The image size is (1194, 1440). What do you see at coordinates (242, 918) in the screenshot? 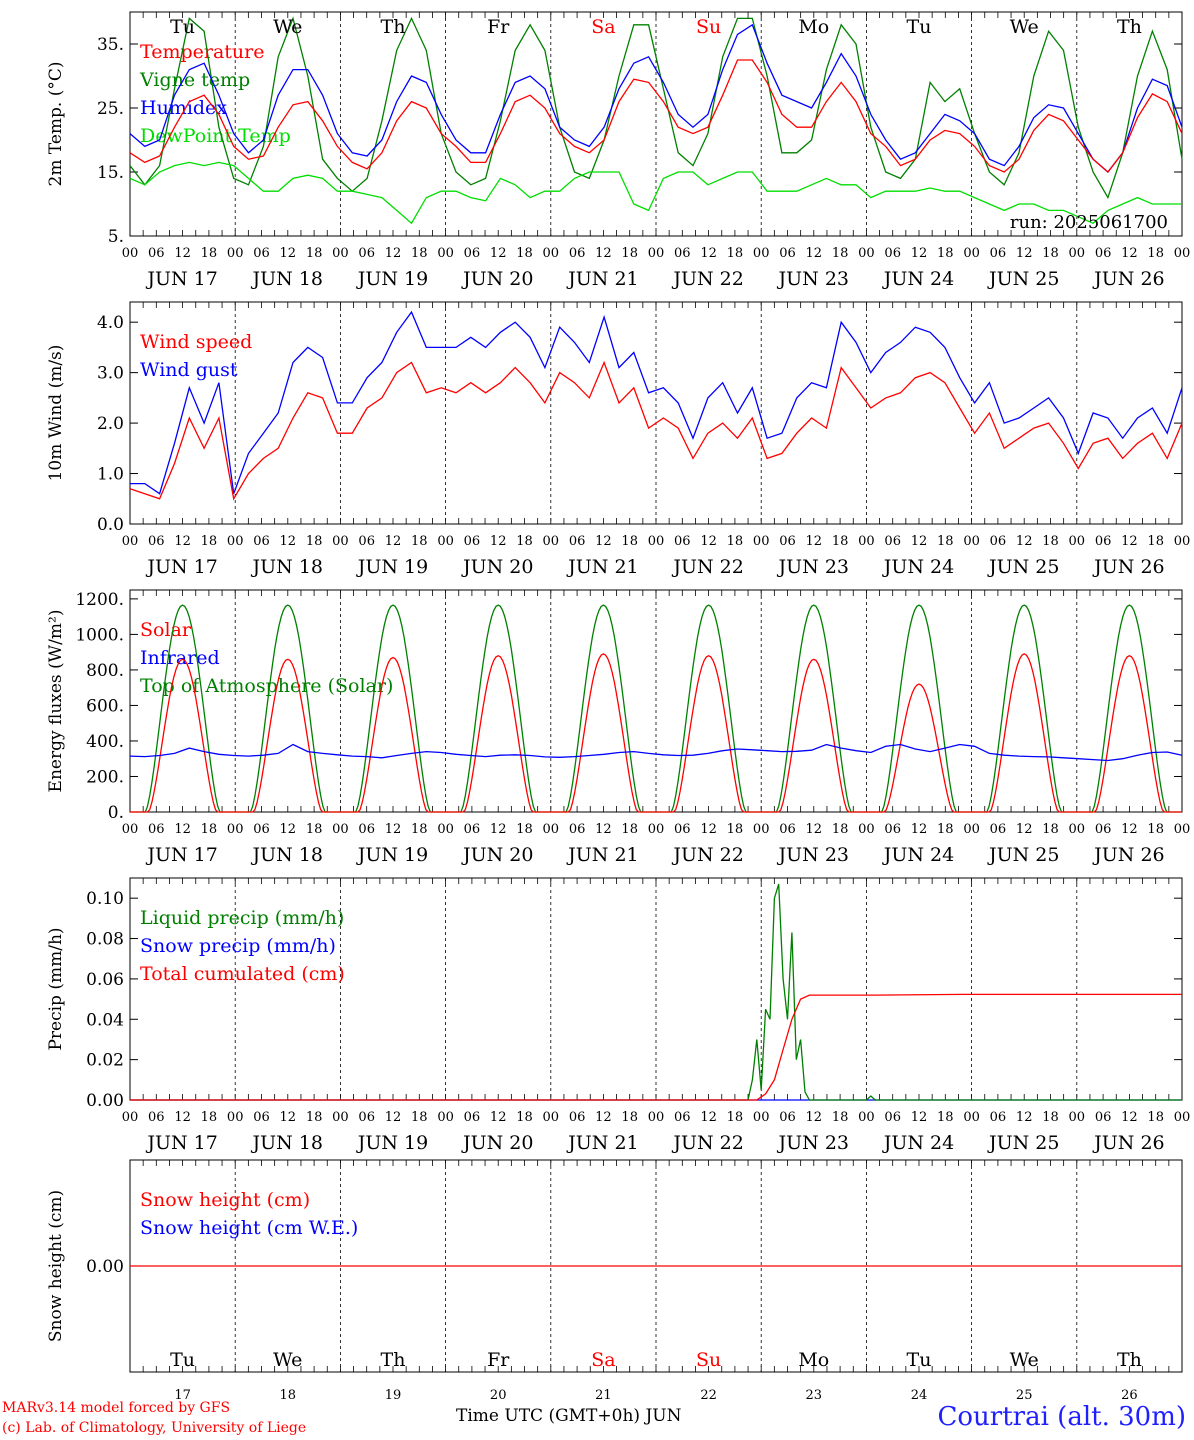
I see `legend-liquid-precip-mm-h-: Liquid precip (mm/h)` at bounding box center [242, 918].